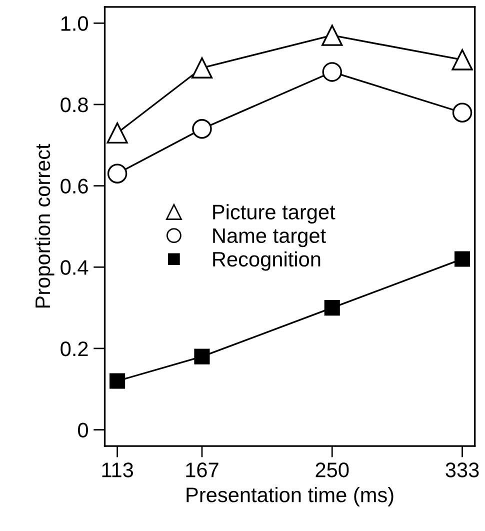  Describe the element at coordinates (269, 238) in the screenshot. I see `legend-label: Name target` at that location.